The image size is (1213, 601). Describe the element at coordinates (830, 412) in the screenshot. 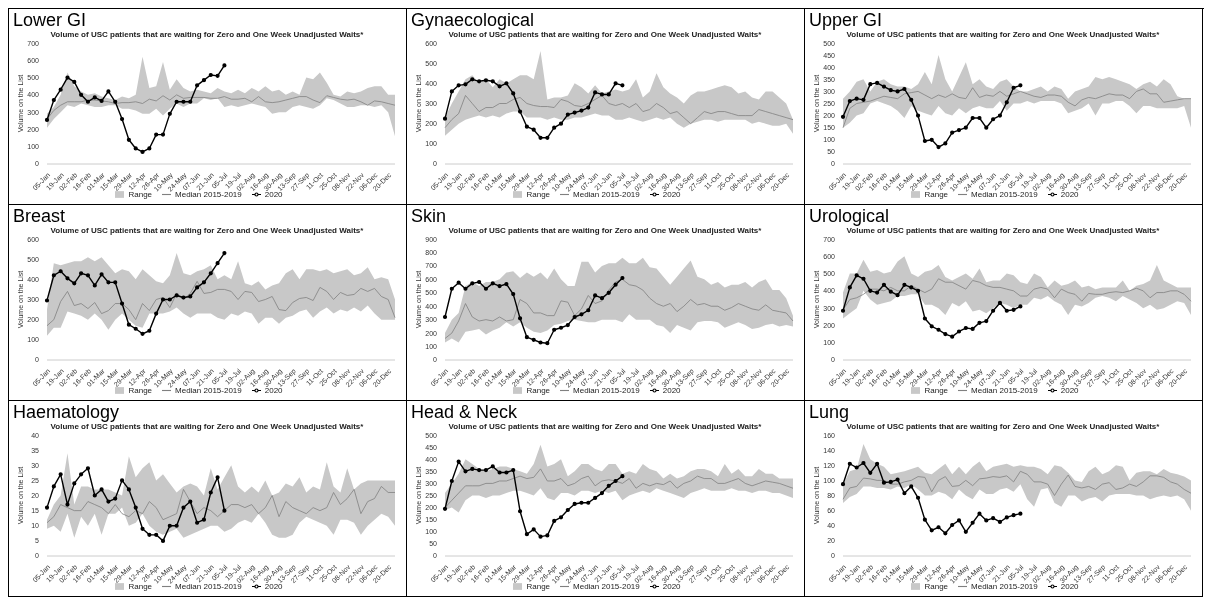

I see `chart-title: Lung` at that location.